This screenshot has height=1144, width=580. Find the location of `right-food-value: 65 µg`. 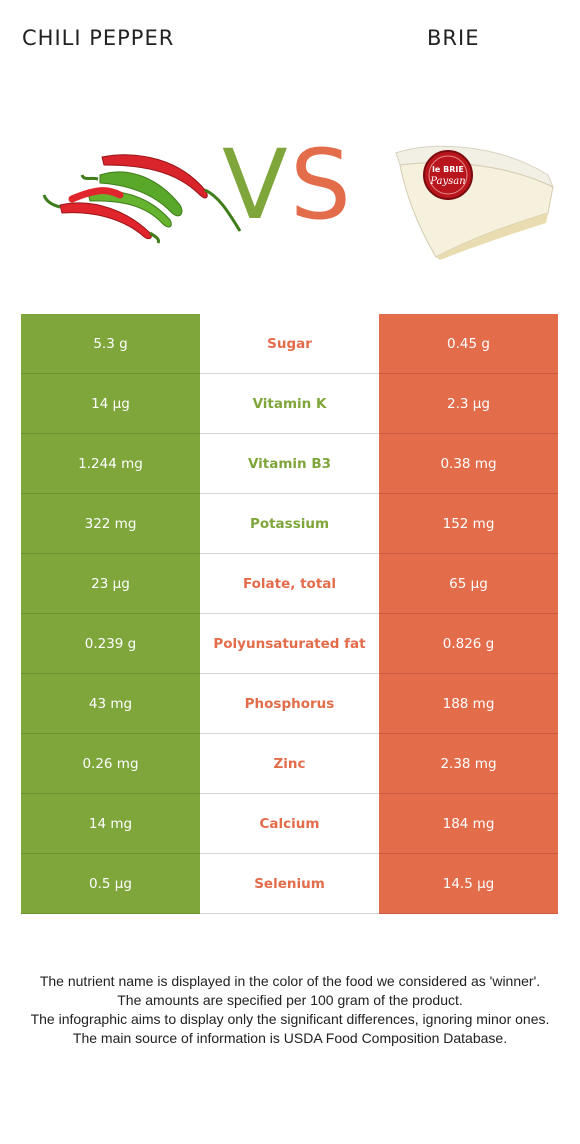

right-food-value: 65 µg is located at coordinates (468, 584).